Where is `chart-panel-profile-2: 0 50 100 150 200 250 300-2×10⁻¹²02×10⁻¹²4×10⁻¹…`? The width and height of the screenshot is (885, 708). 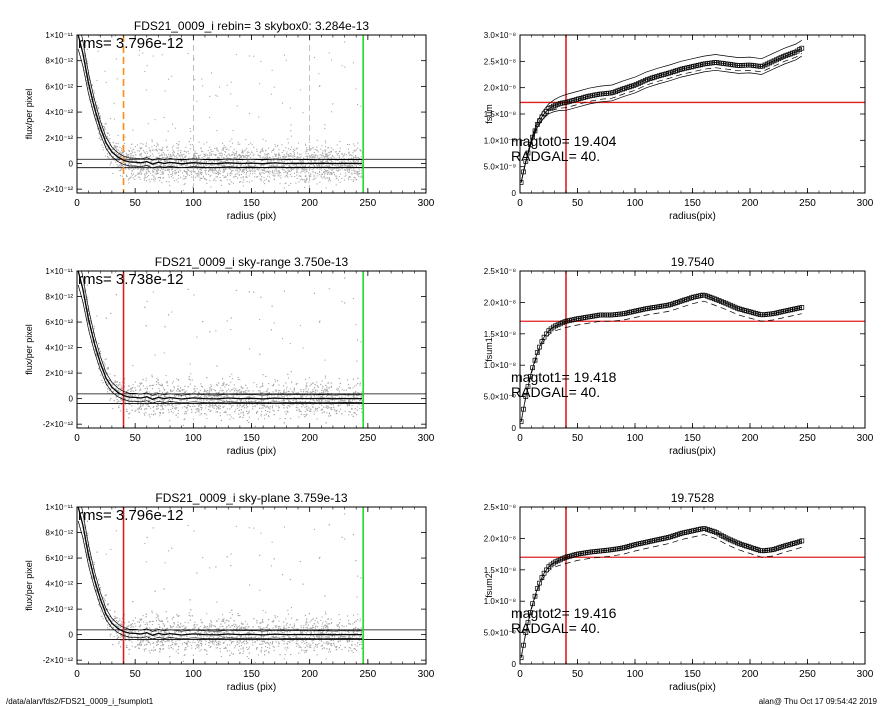 chart-panel-profile-2: 0 50 100 150 200 250 300-2×10⁻¹²02×10⁻¹²4×10⁻¹… is located at coordinates (229, 356).